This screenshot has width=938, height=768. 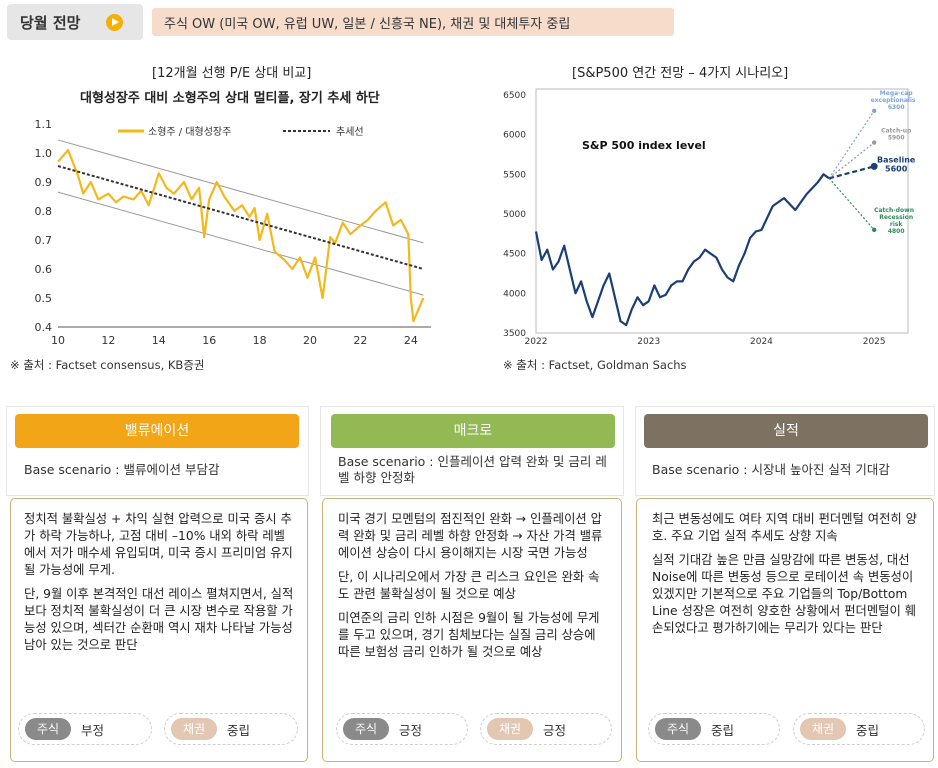 What do you see at coordinates (893, 100) in the screenshot?
I see `scenario-label: exceptionalism` at bounding box center [893, 100].